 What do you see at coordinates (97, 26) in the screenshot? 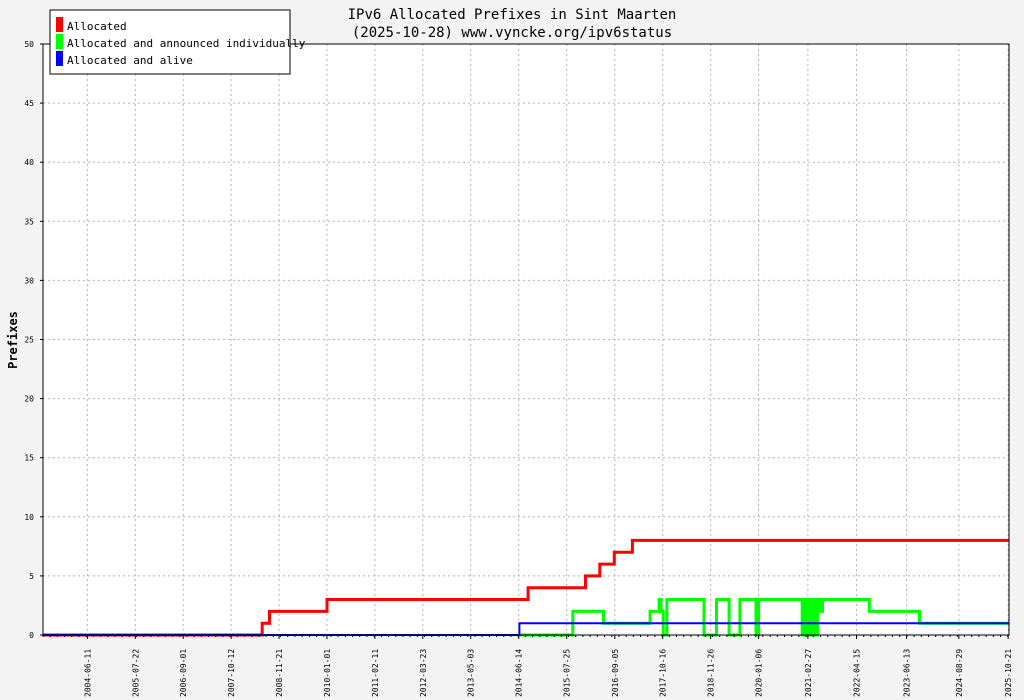
I see `legend-label-allocated: Allocated` at bounding box center [97, 26].